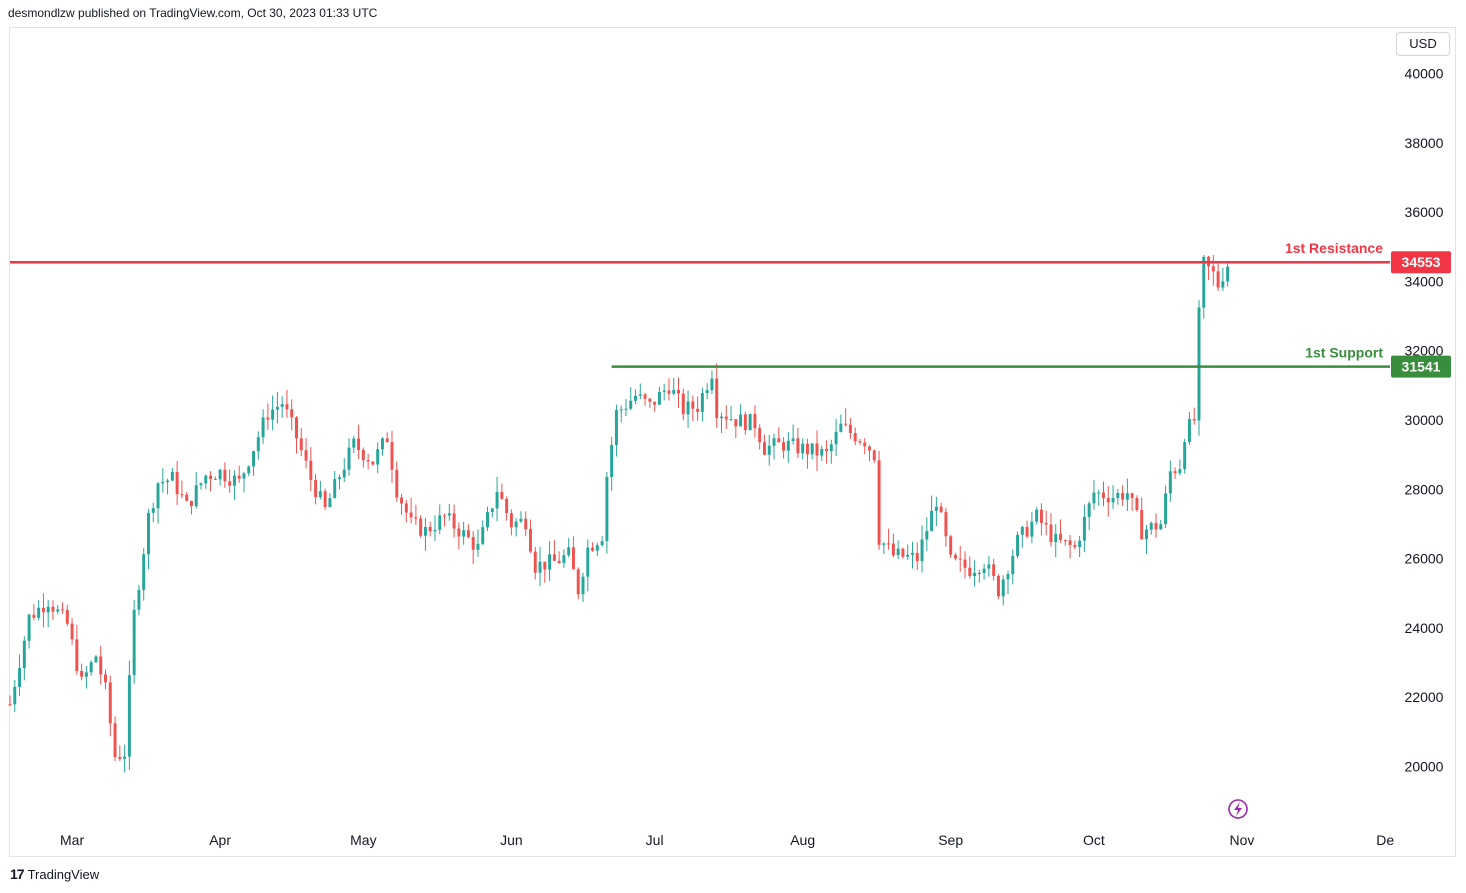 Image resolution: width=1466 pixels, height=893 pixels. I want to click on footer-brand: 17 TradingView, so click(54, 874).